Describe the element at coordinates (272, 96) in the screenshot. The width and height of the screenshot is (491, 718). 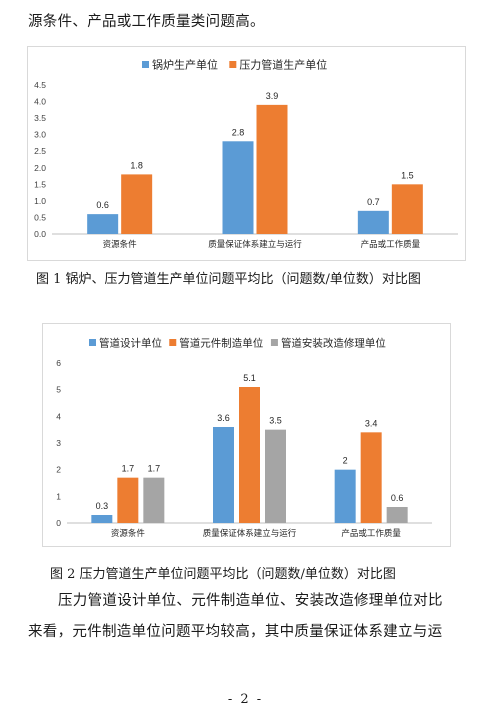
I see `bar-value-label: 3.9` at that location.